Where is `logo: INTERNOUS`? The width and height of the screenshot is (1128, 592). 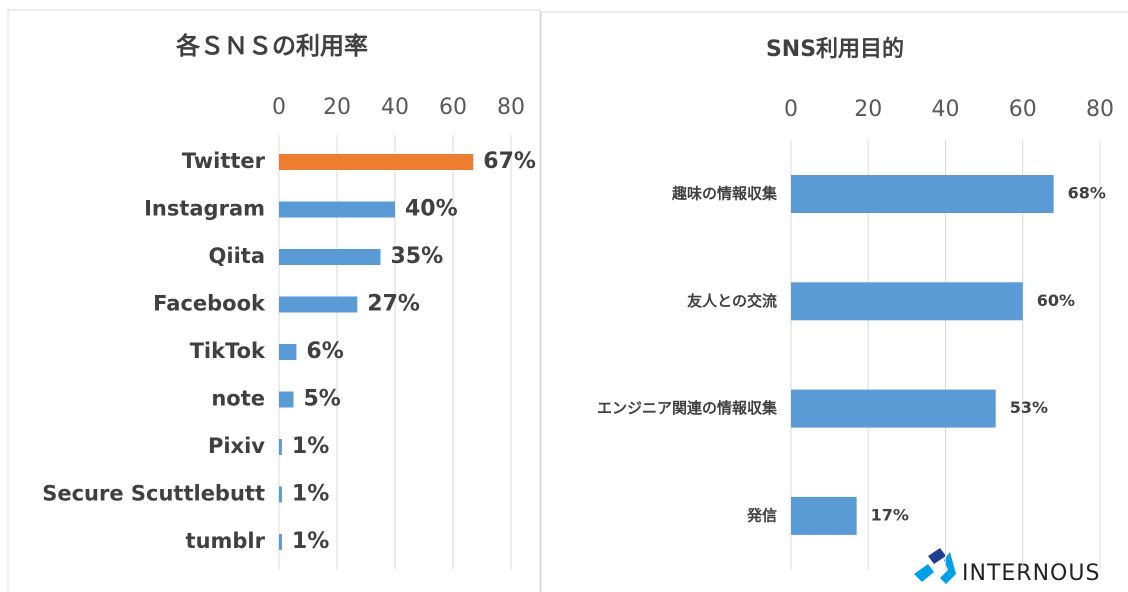
logo: INTERNOUS is located at coordinates (1007, 567).